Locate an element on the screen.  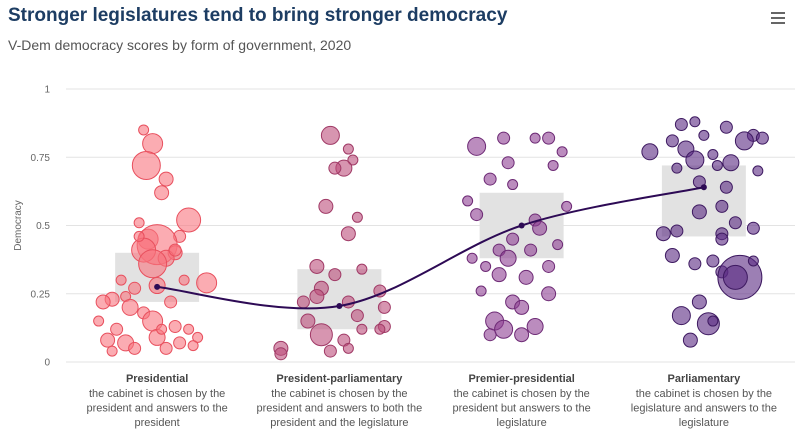
y-tick-label: 0 is located at coordinates (47, 363).